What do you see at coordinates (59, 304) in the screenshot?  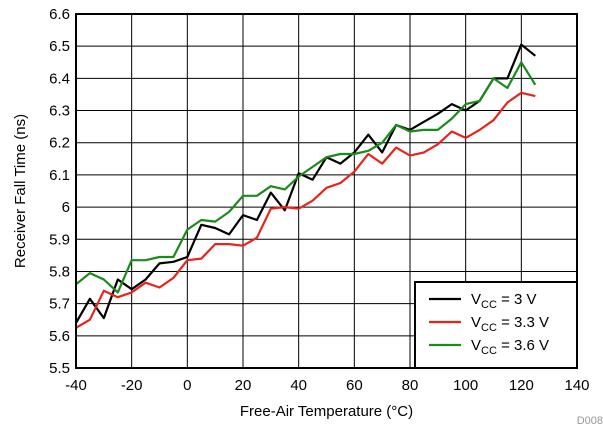 I see `y-tick-label: 5.7` at bounding box center [59, 304].